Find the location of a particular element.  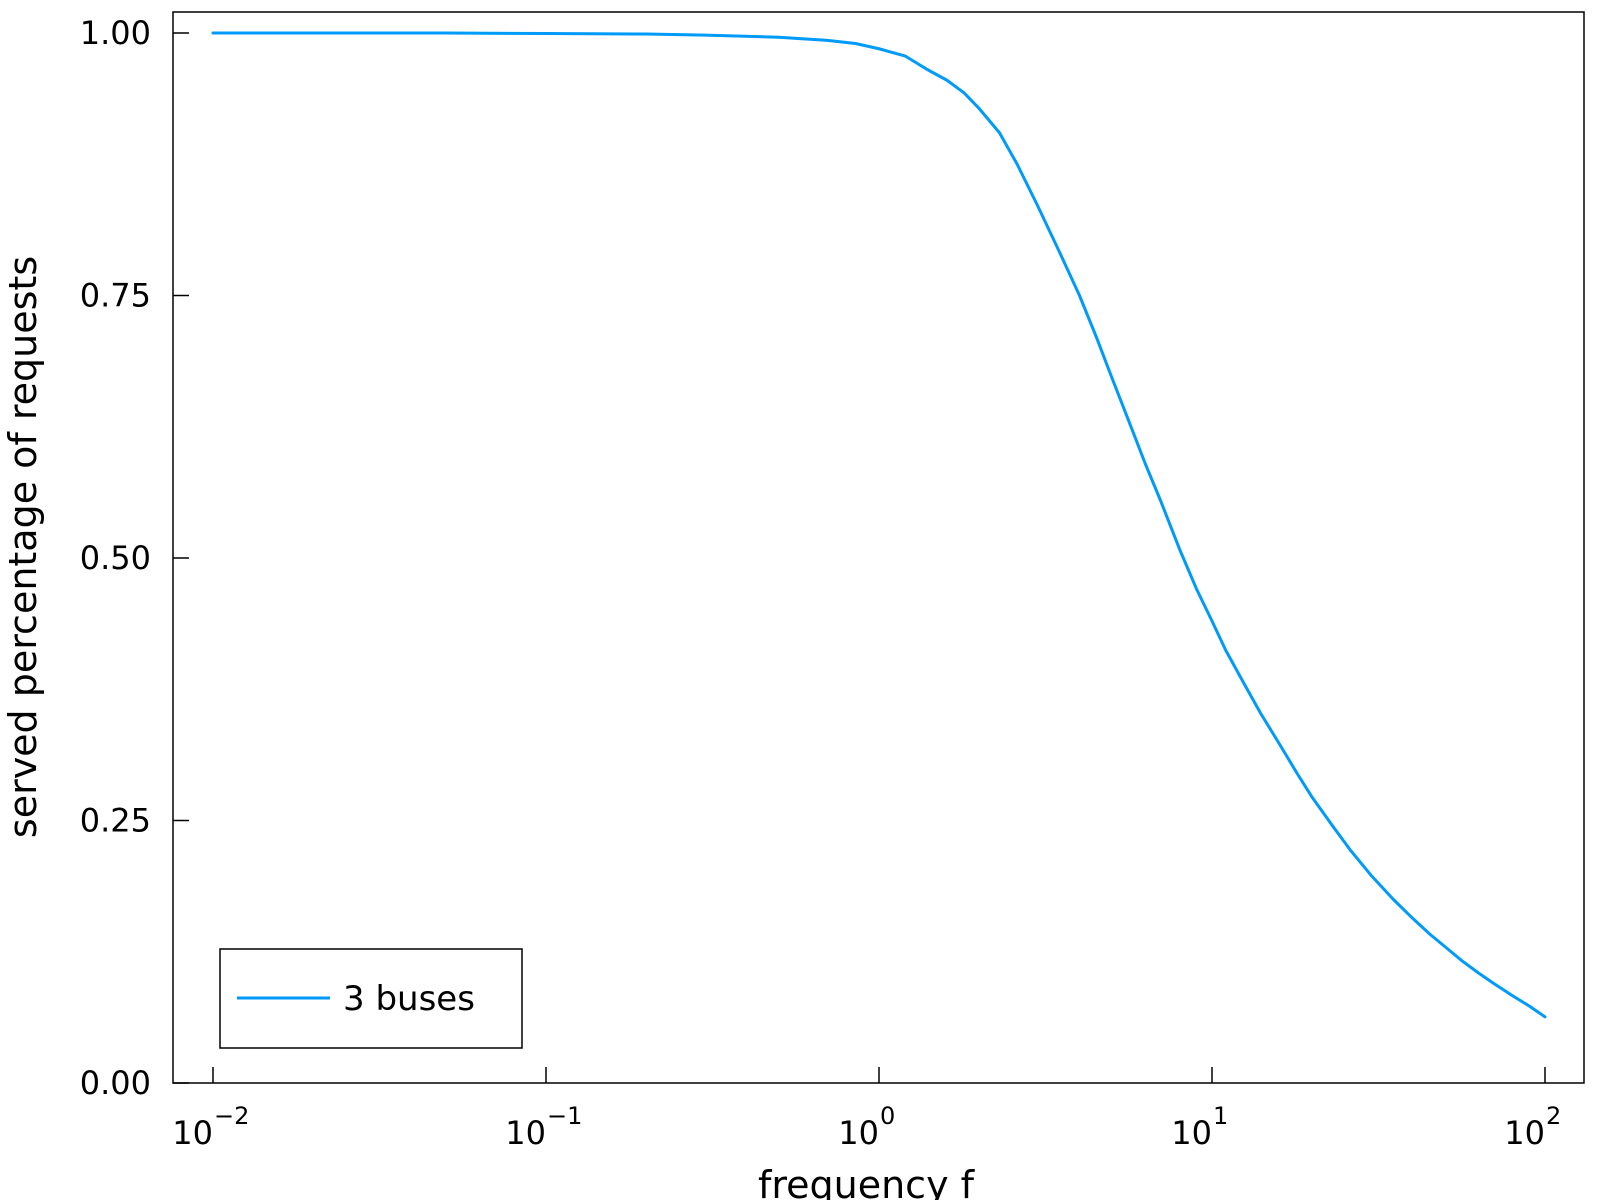

x-tick-label: 10 −1 is located at coordinates (543, 1127).